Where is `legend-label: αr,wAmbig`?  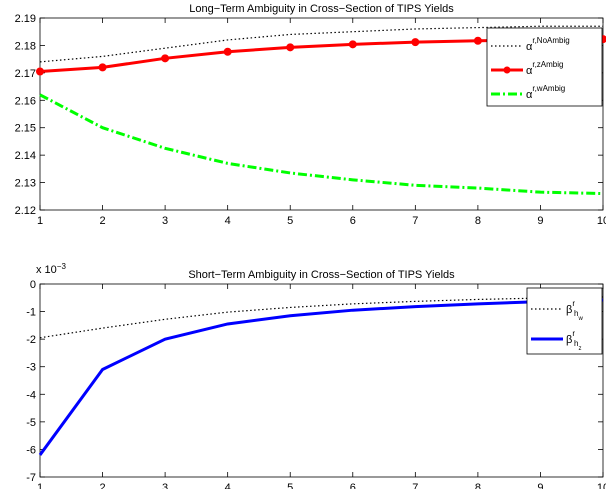
legend-label: αr,wAmbig is located at coordinates (545, 92).